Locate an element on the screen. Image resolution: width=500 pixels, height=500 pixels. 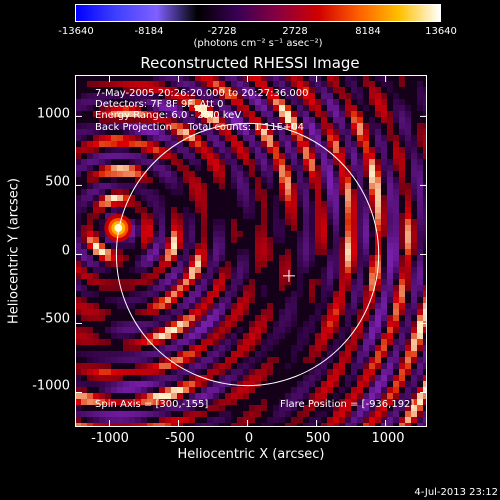
y-tick-label: -1000 is located at coordinates (51, 386).